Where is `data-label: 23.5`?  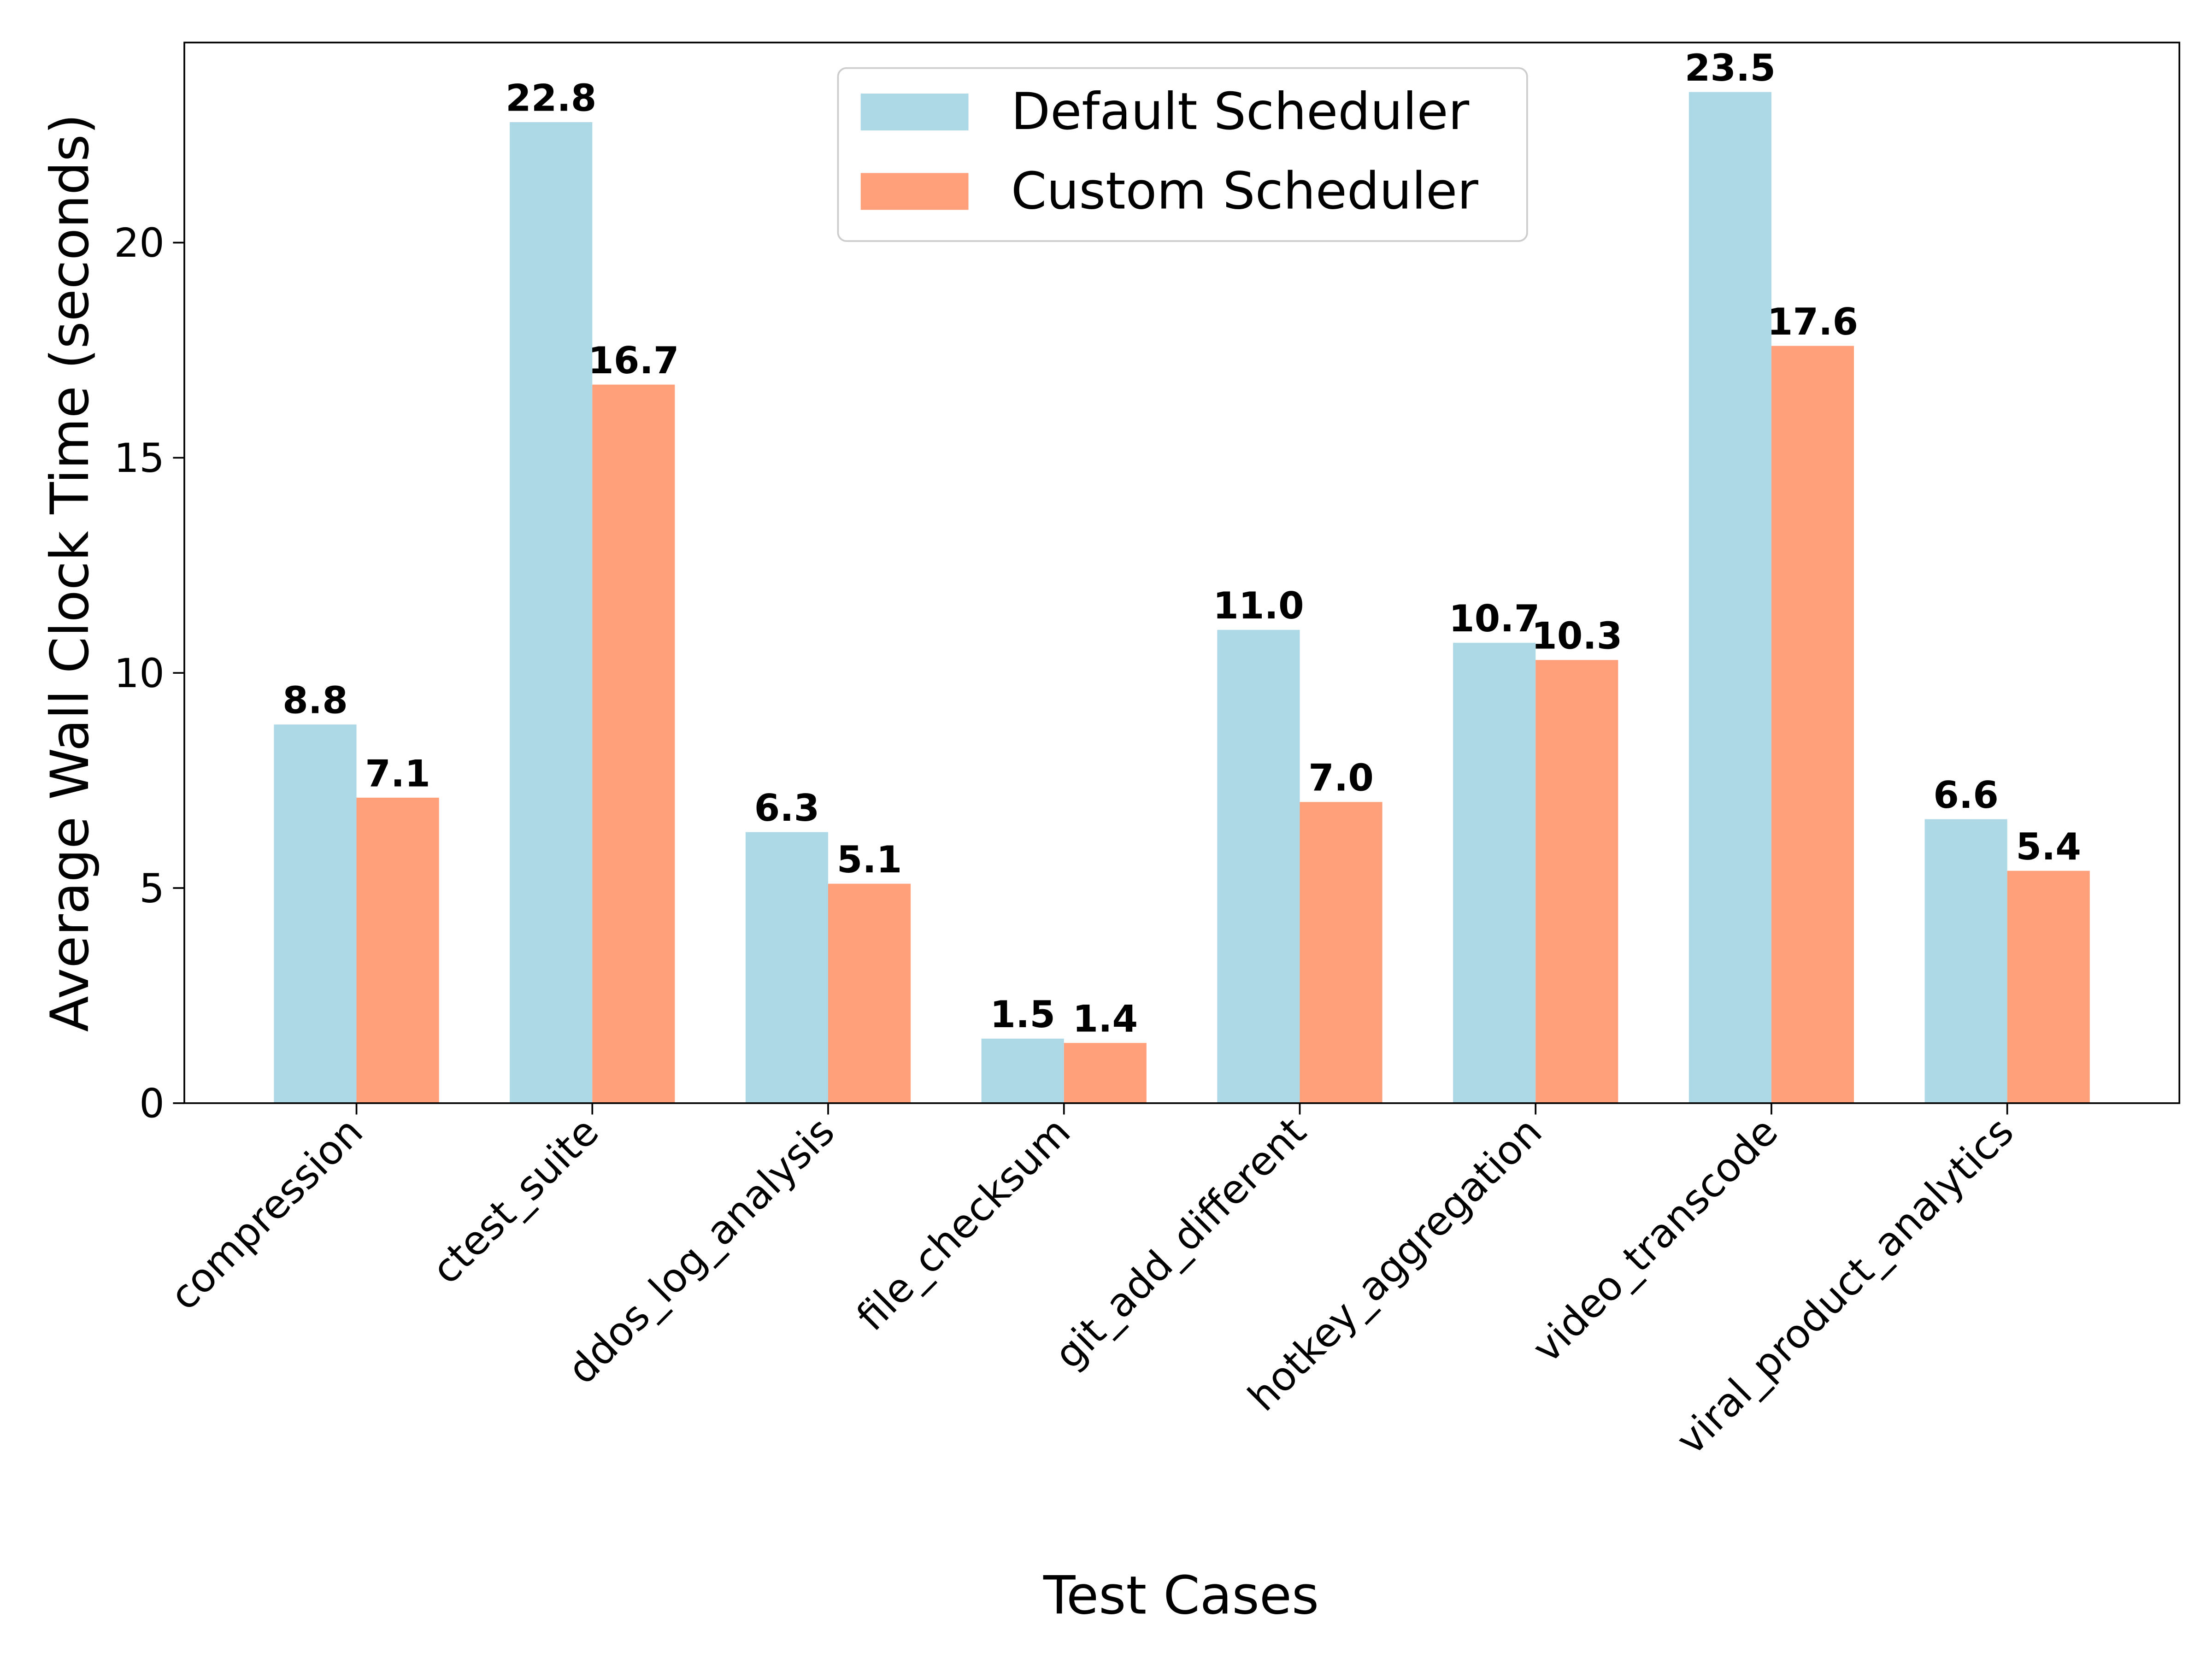 data-label: 23.5 is located at coordinates (1730, 68).